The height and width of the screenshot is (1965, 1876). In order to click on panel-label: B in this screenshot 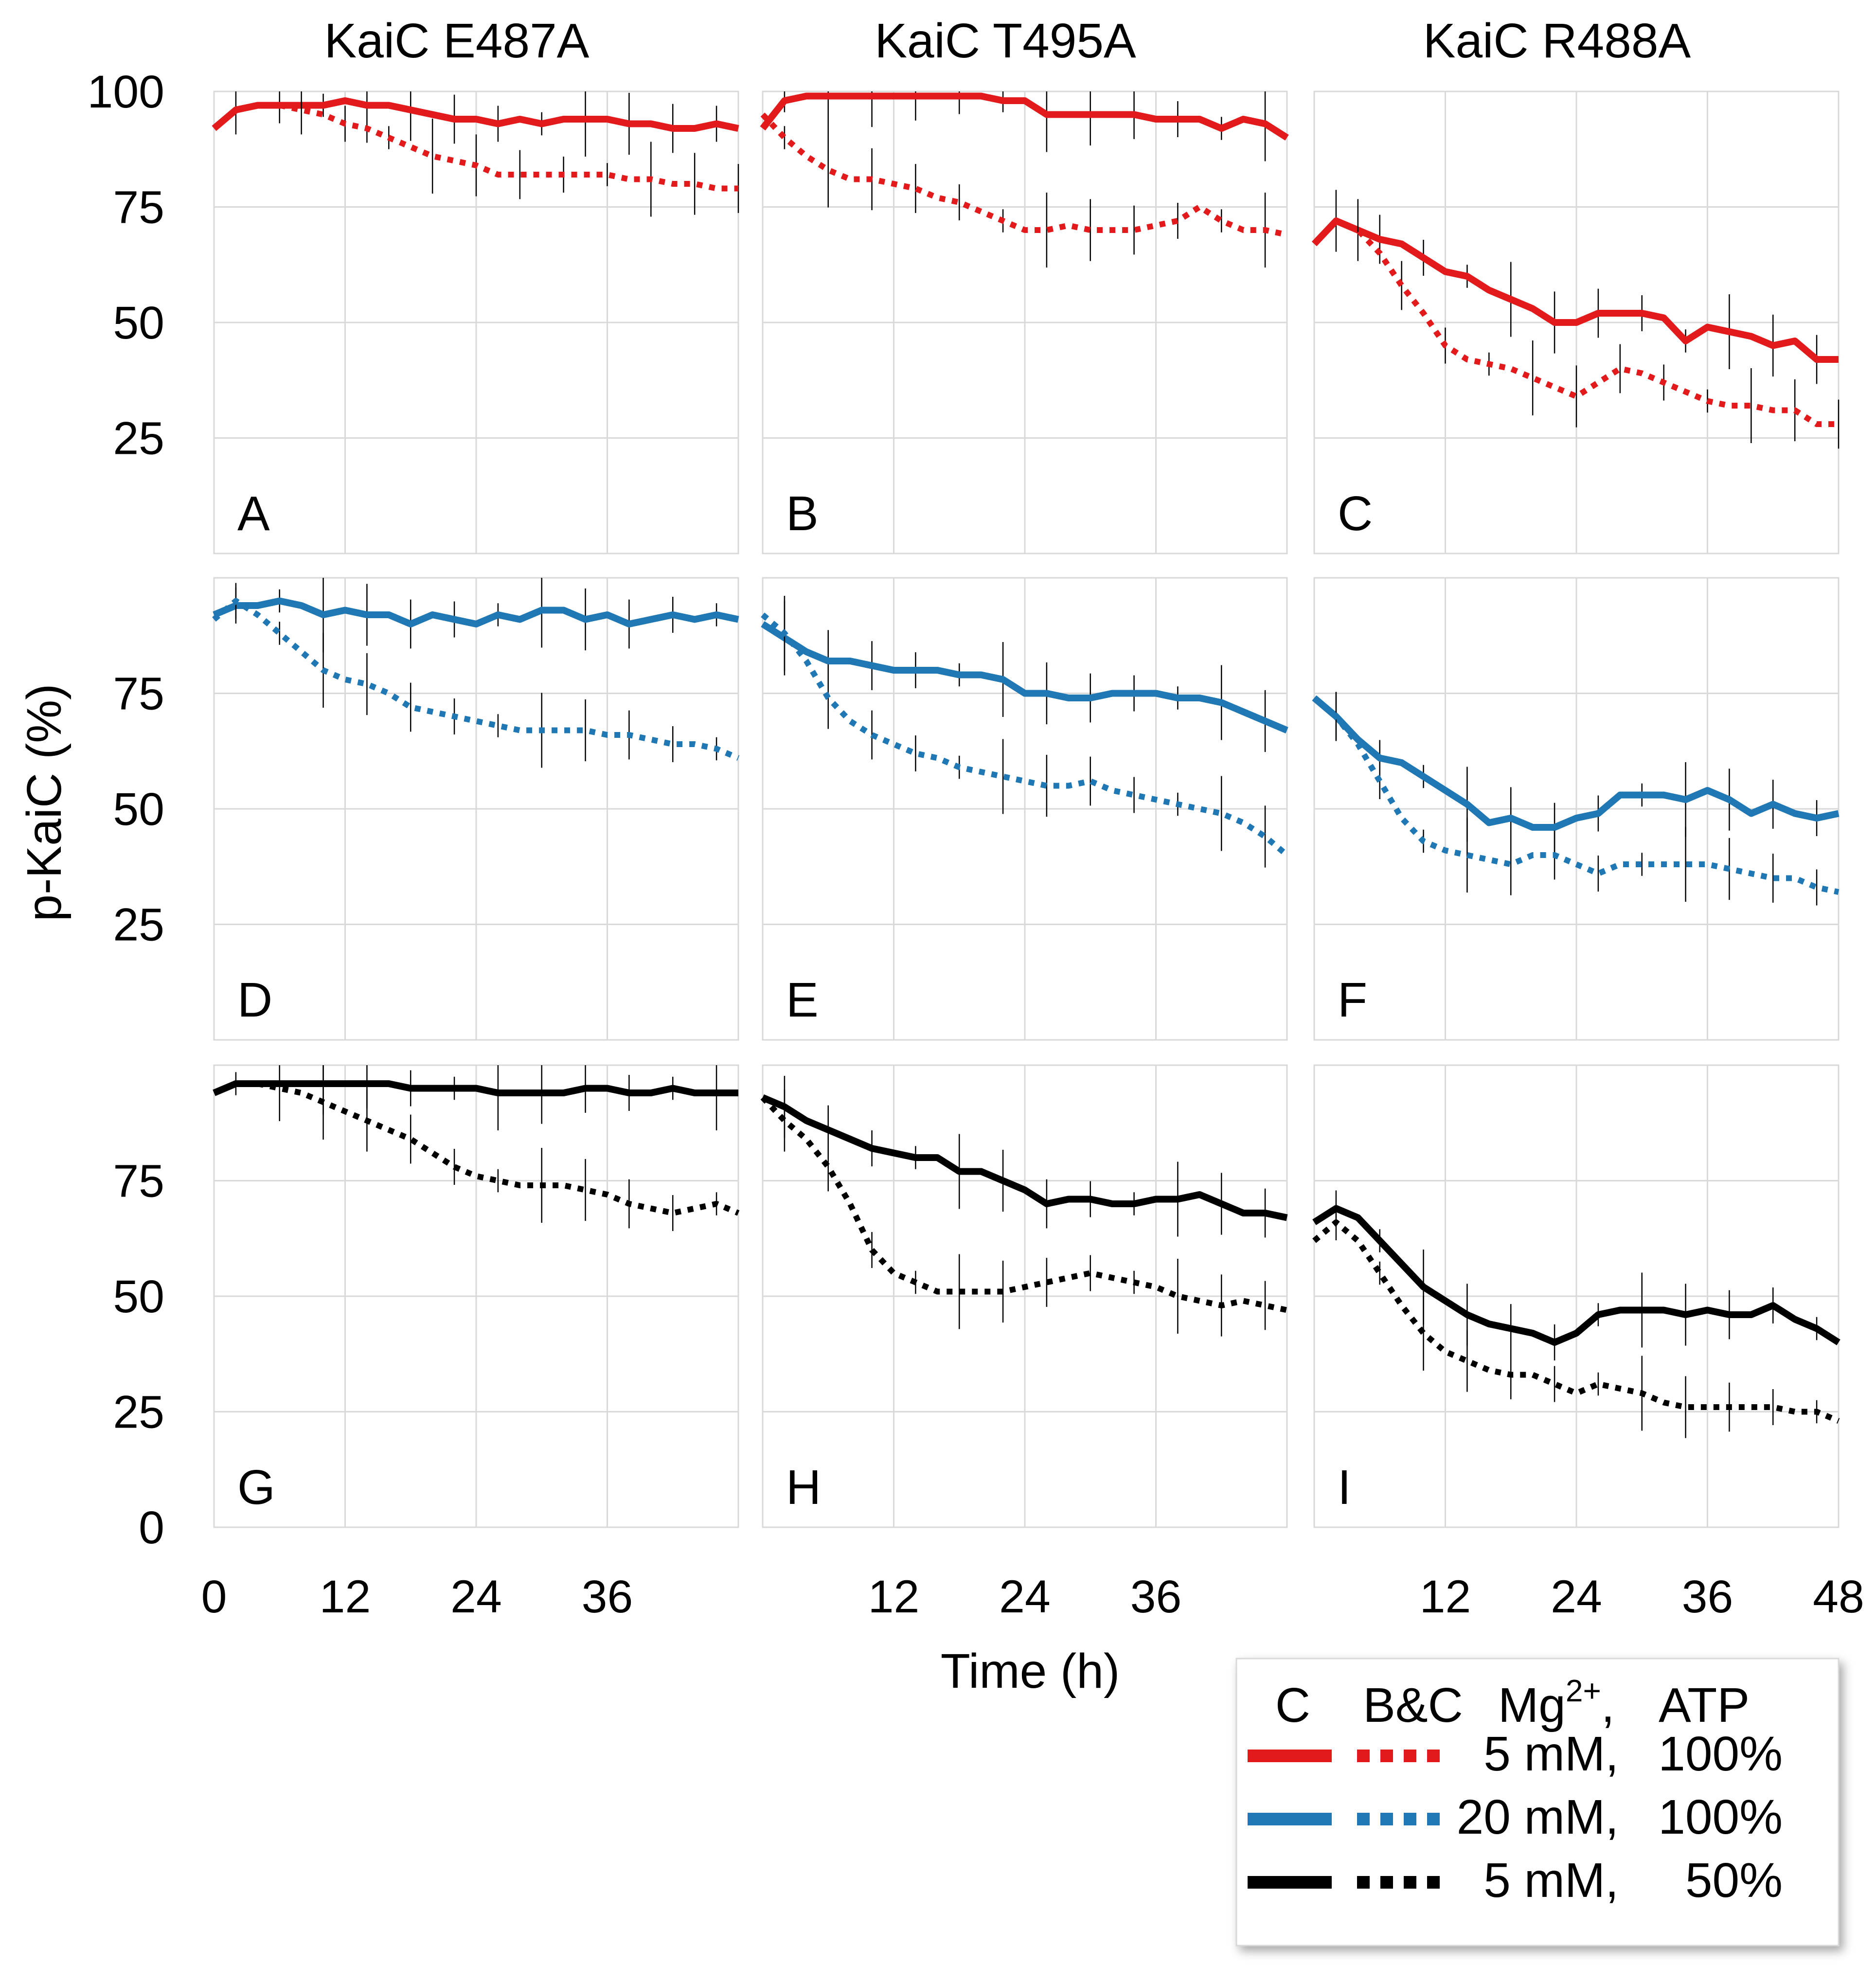, I will do `click(802, 513)`.